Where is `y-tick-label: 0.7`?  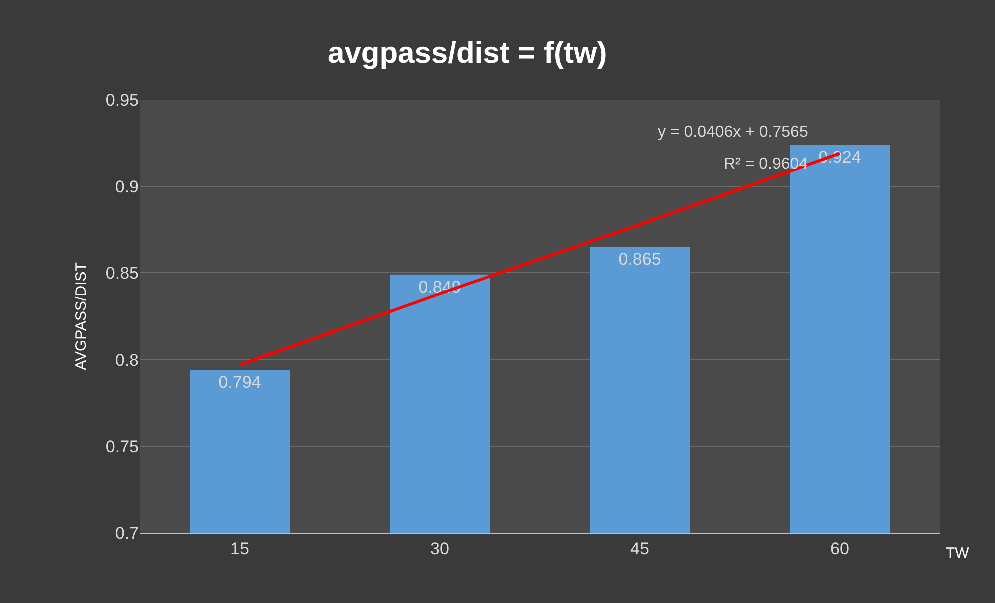
y-tick-label: 0.7 is located at coordinates (127, 533).